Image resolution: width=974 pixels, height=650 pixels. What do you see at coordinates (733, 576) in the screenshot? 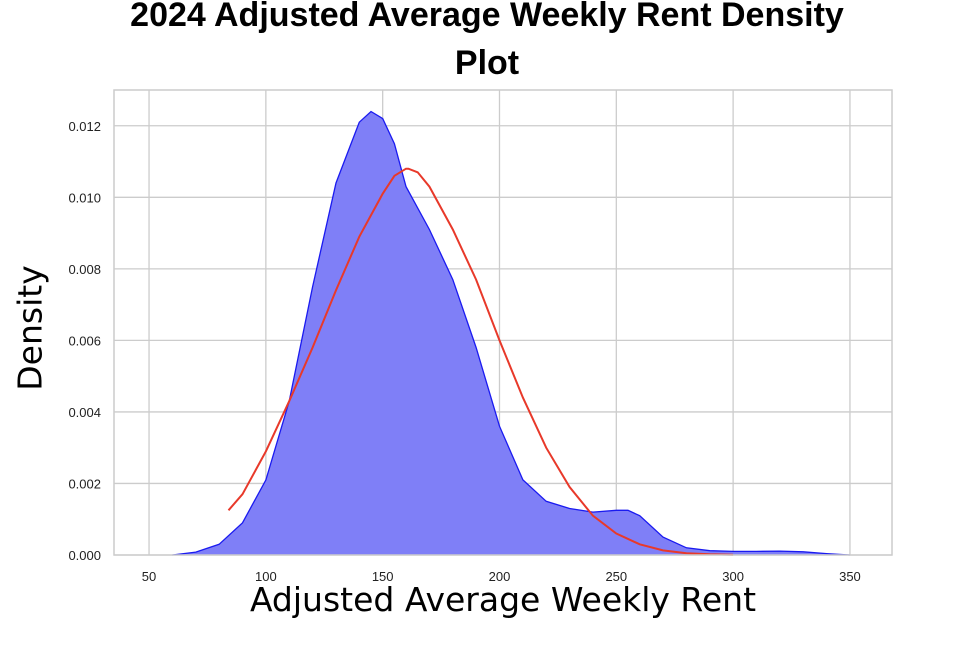
I see `x-tick-label: 300` at bounding box center [733, 576].